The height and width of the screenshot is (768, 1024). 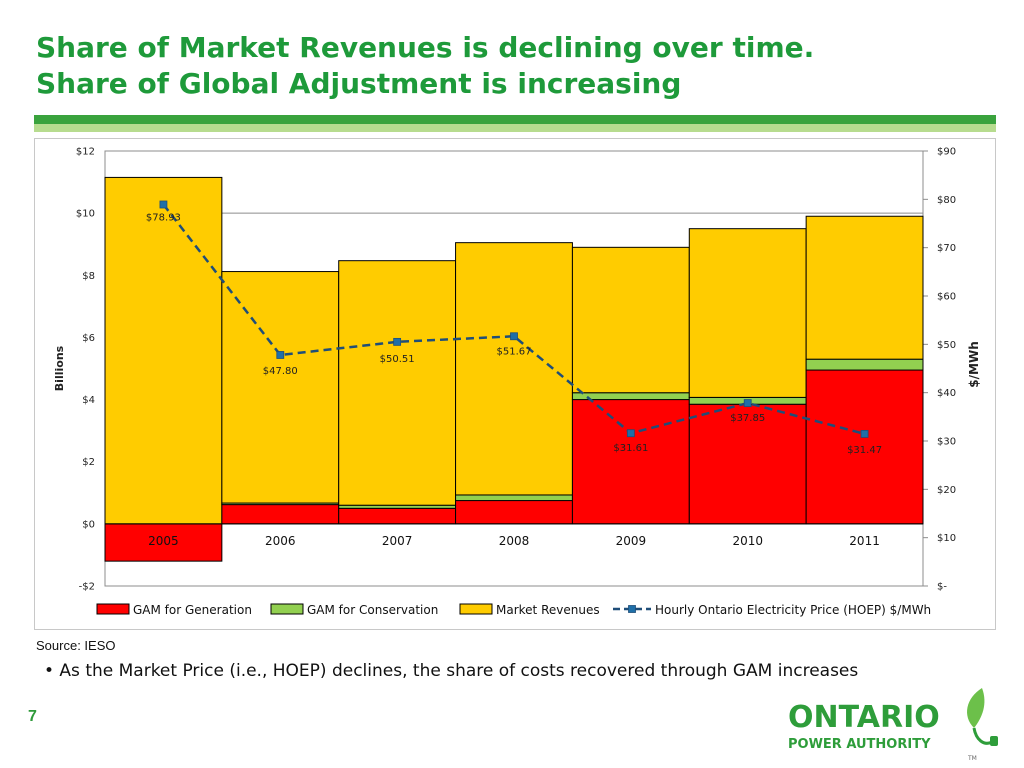 I want to click on hoep-marker-2009, so click(x=630, y=433).